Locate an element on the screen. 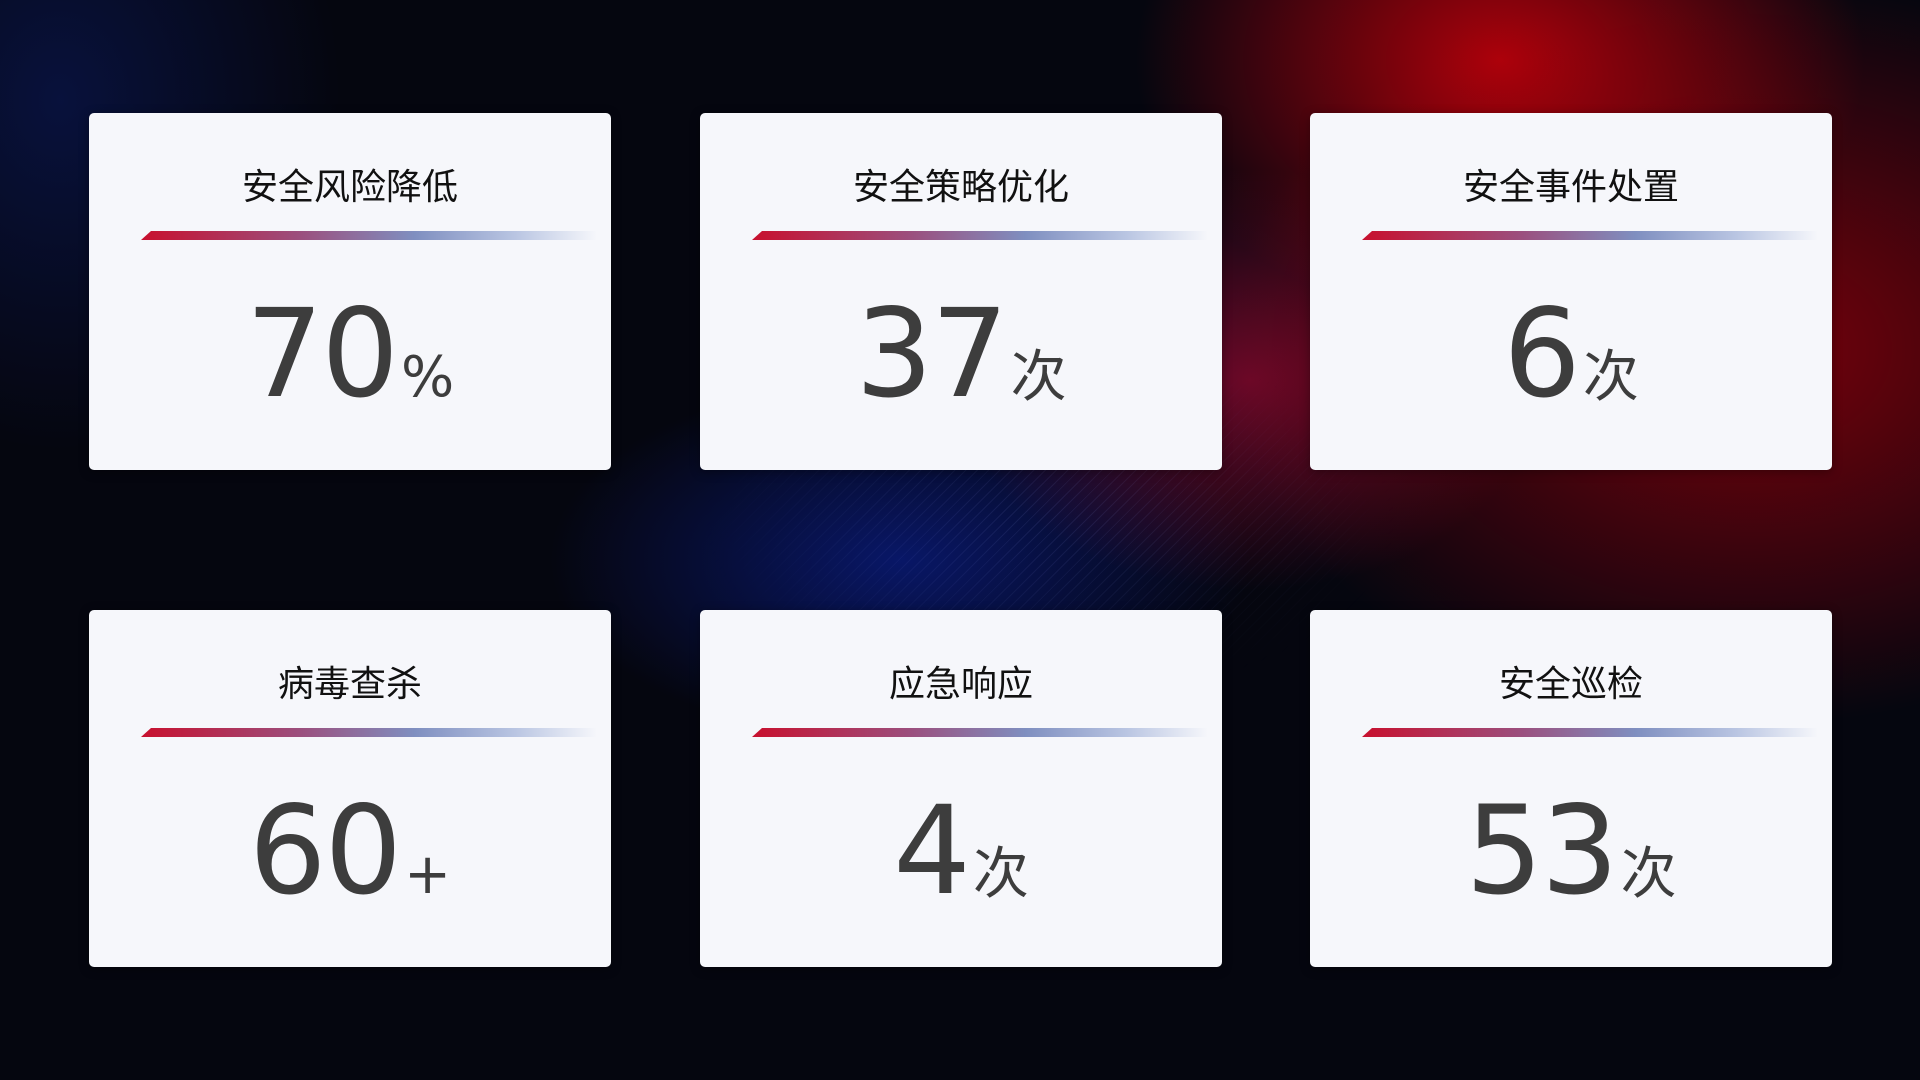 This screenshot has height=1080, width=1920. stat-value: 70% is located at coordinates (350, 354).